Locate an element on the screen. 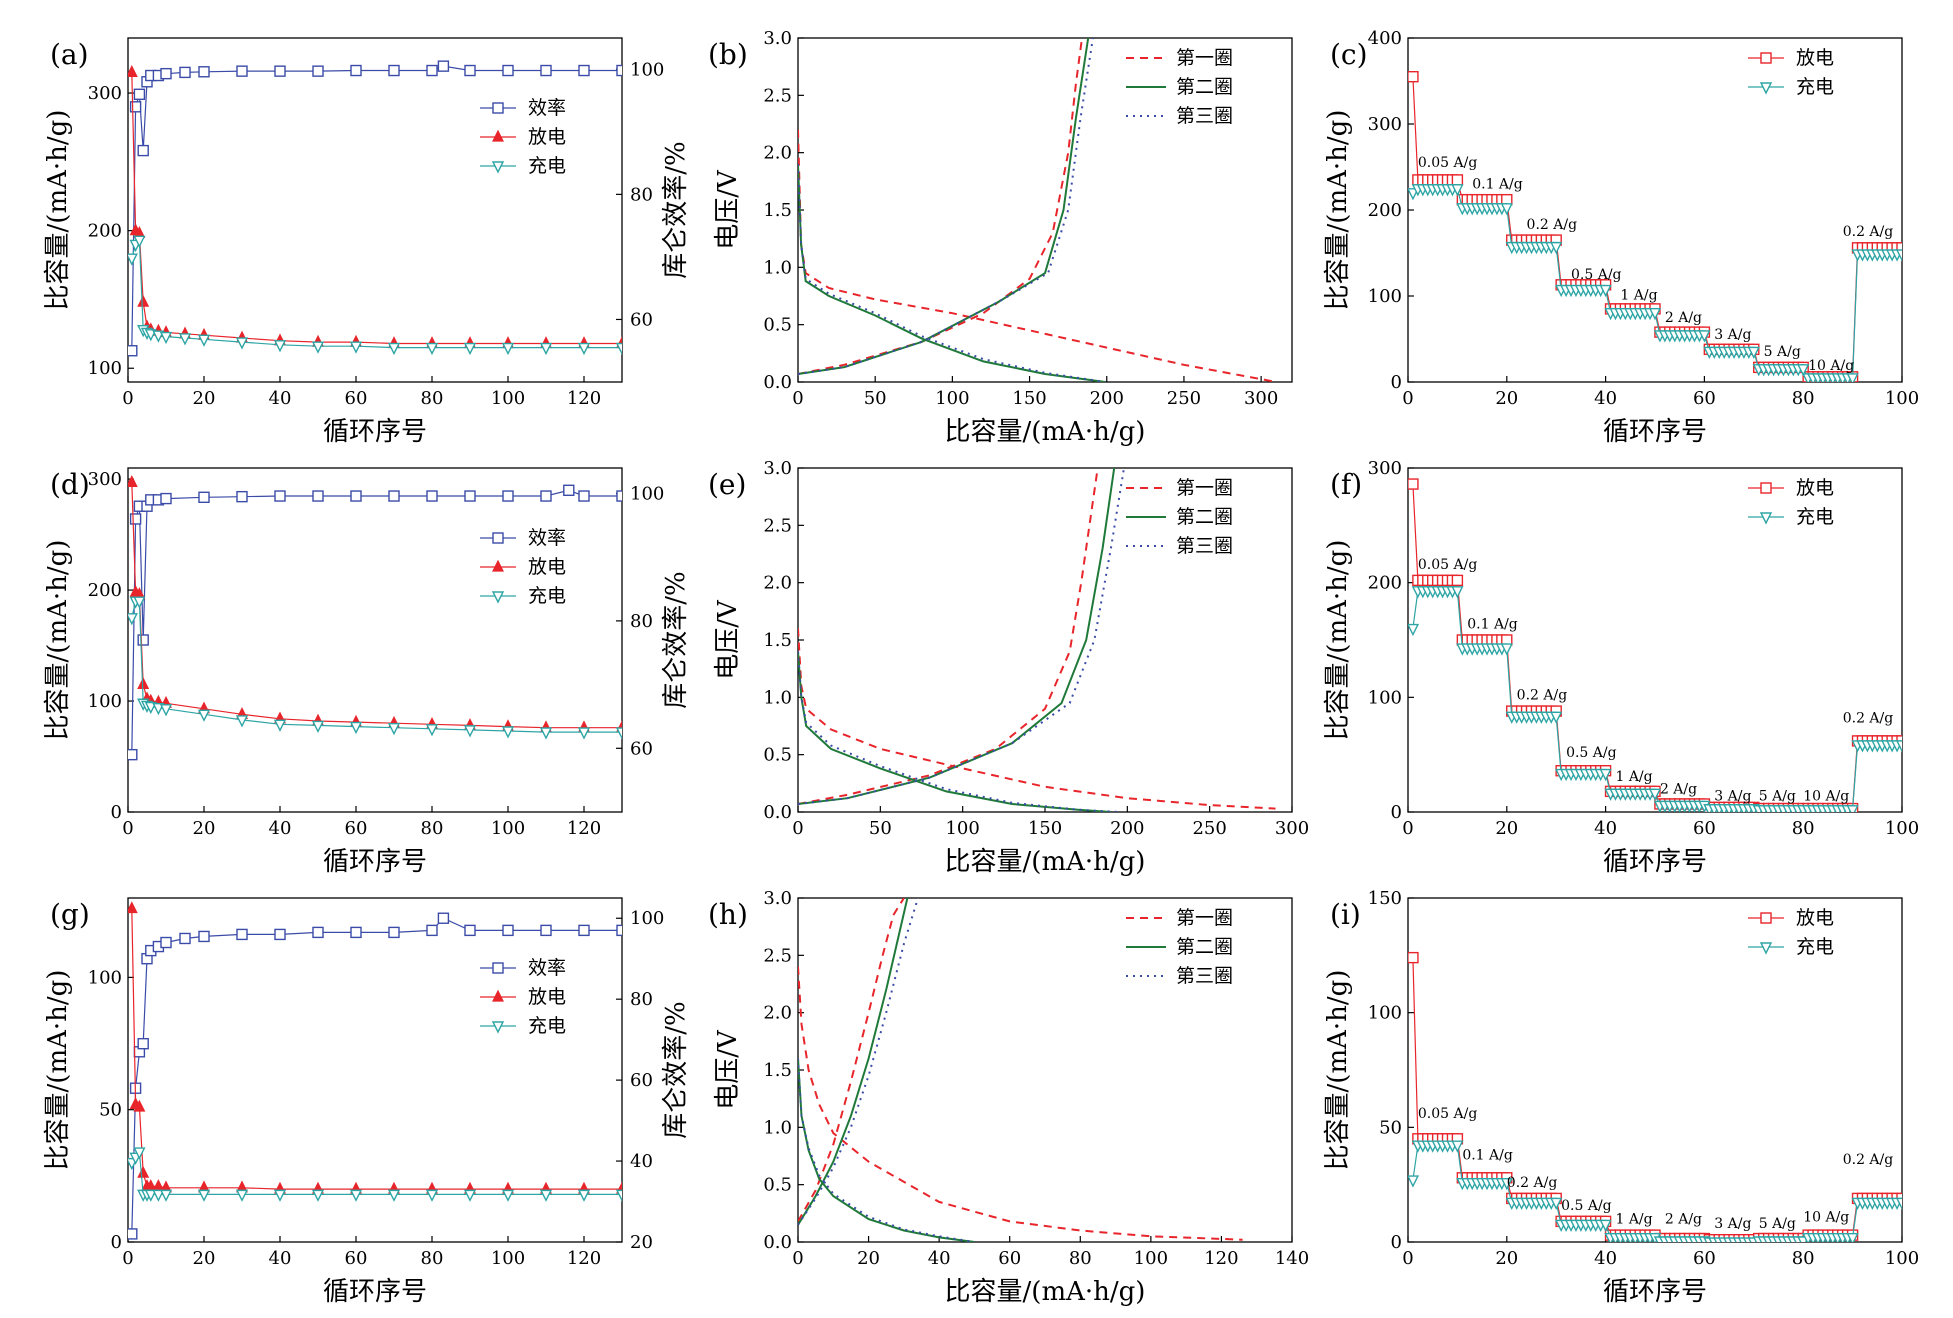 The image size is (1953, 1318). x-tick-label: 150 is located at coordinates (1029, 398).